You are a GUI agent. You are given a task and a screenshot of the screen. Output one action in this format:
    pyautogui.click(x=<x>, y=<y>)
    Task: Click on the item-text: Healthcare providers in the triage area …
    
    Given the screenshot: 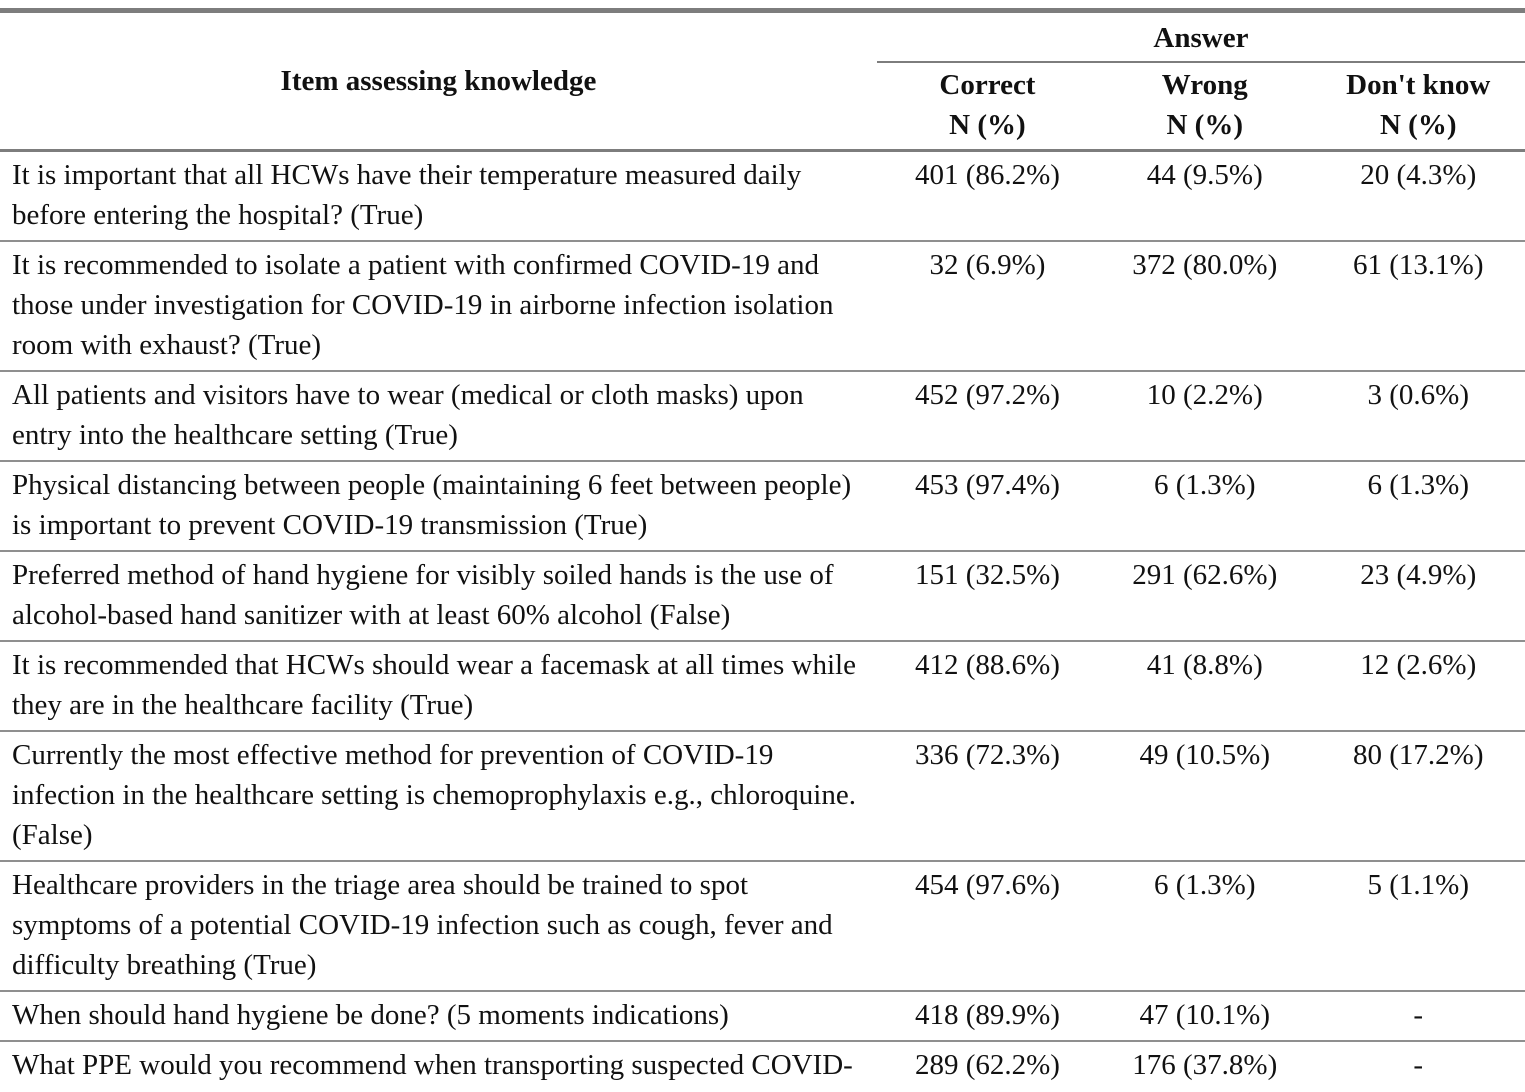 What is the action you would take?
    pyautogui.click(x=422, y=925)
    